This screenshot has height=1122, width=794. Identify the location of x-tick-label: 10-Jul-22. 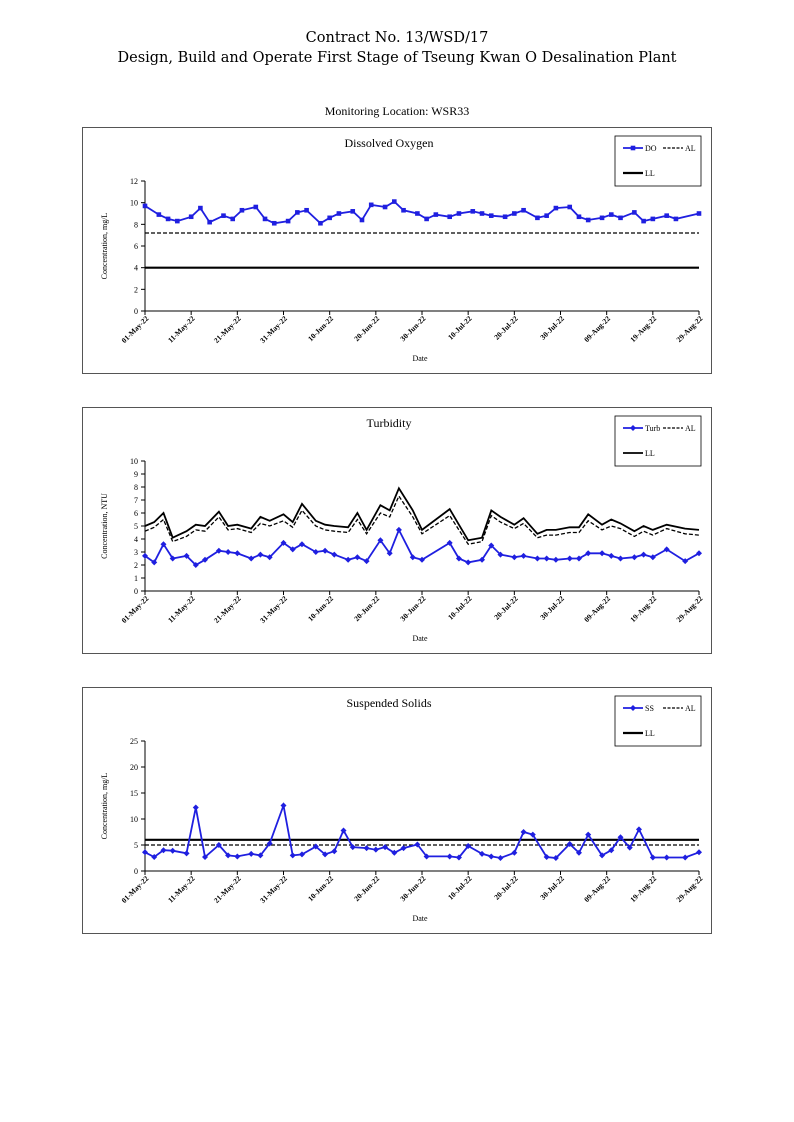
(460, 608).